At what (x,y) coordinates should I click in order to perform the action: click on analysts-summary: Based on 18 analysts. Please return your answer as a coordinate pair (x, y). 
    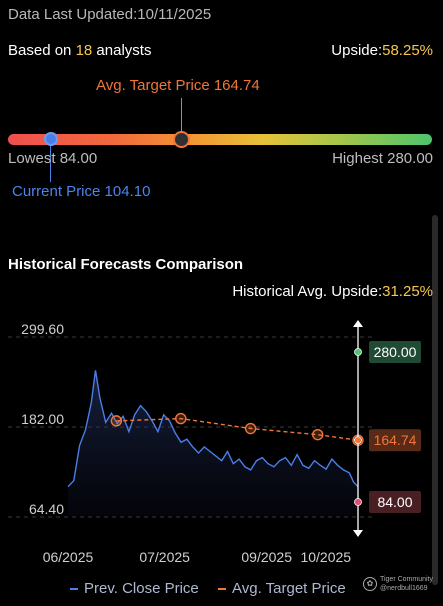
    Looking at the image, I should click on (79, 50).